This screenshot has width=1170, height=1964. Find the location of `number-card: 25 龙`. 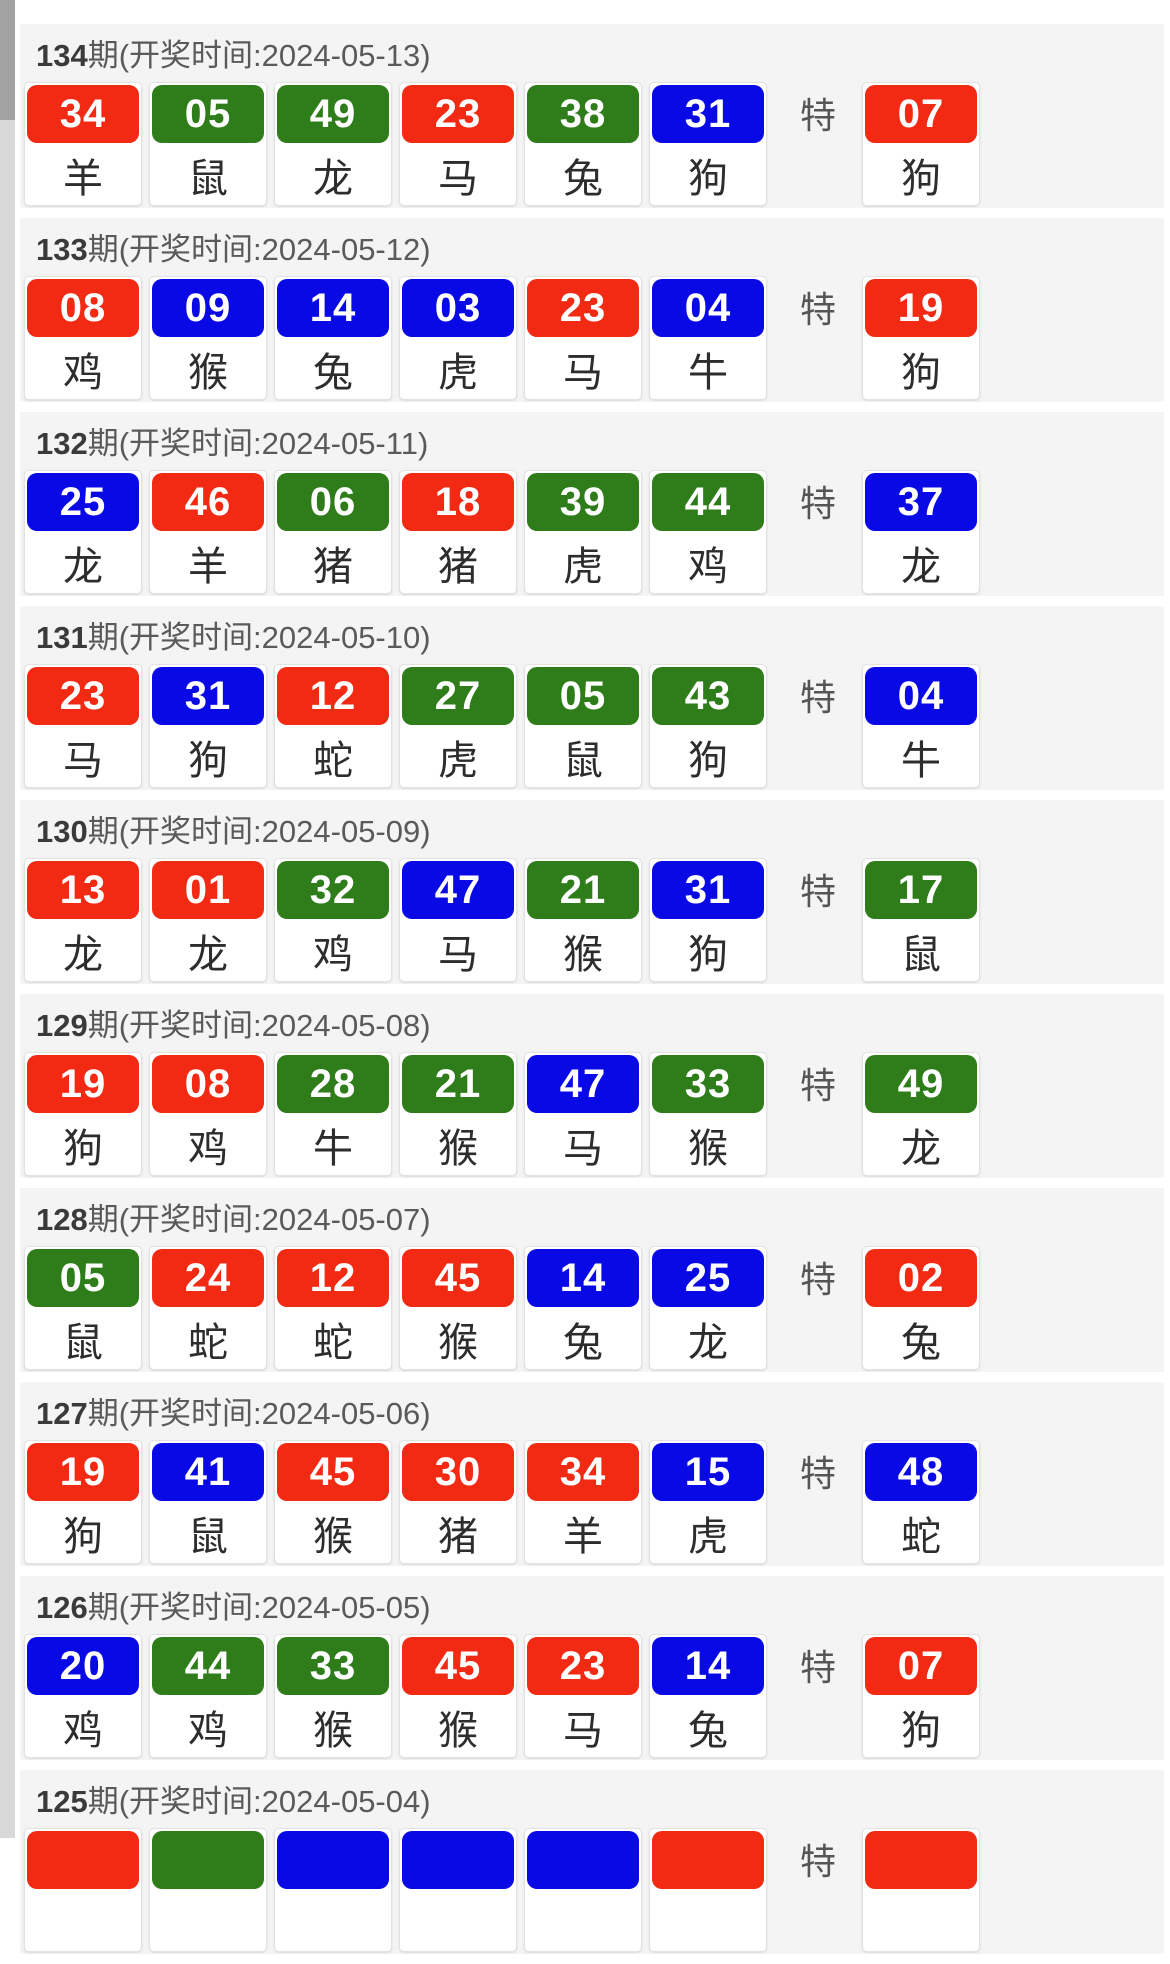

number-card: 25 龙 is located at coordinates (83, 532).